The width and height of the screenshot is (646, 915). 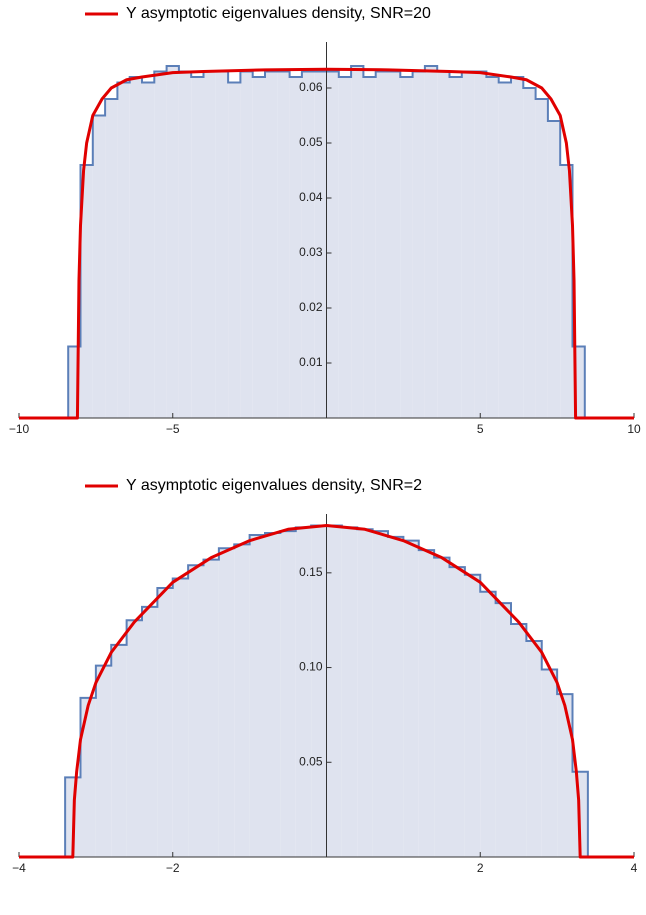 I want to click on legend-label: Y asymptotic eigenvalues density, SNR=20, so click(x=278, y=13).